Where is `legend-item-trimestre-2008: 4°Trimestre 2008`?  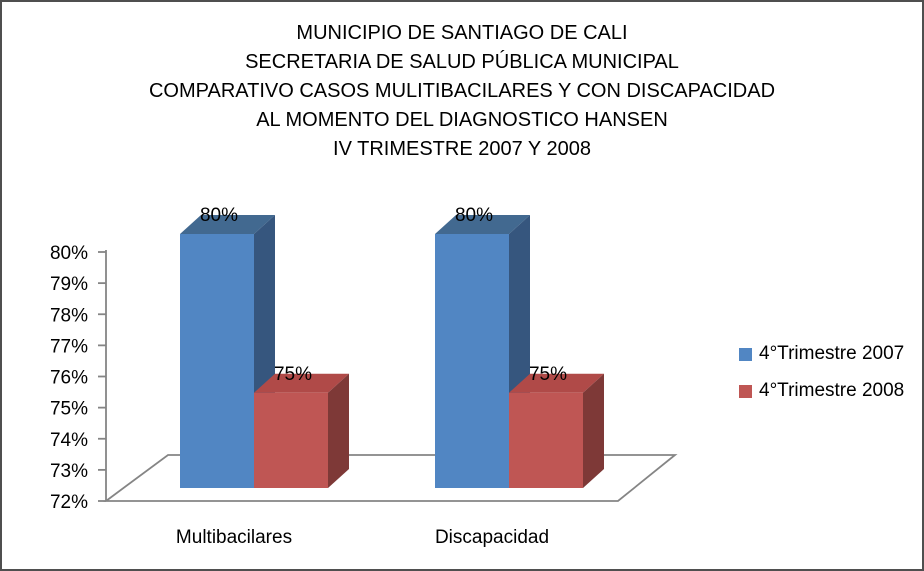
legend-item-trimestre-2008: 4°Trimestre 2008 is located at coordinates (821, 391).